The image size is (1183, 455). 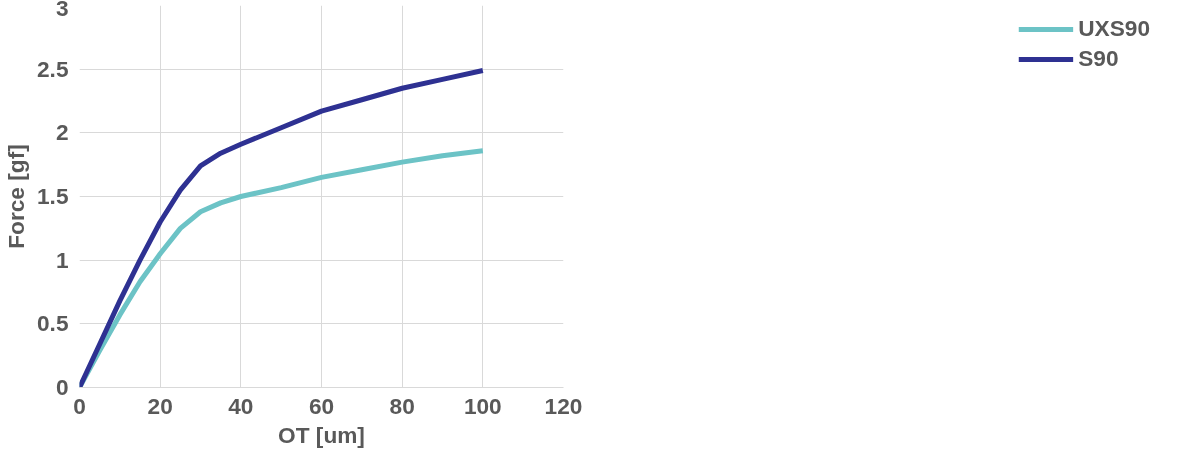 I want to click on y-tick-label: 2.5, so click(x=53, y=68).